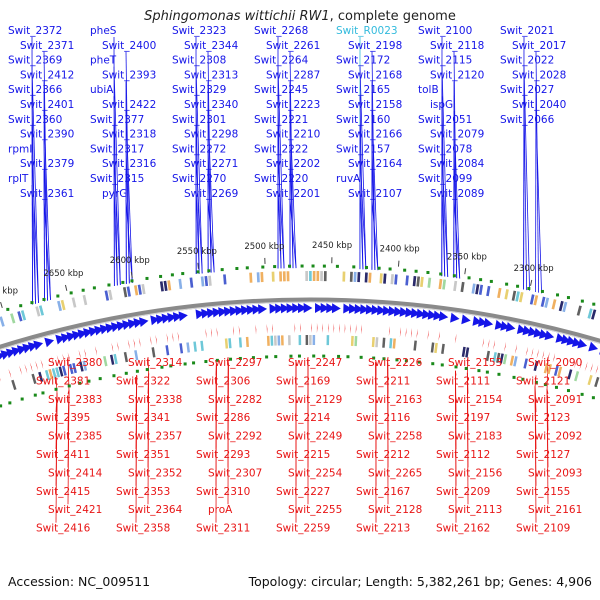  I want to click on reverse-gene-label: Swit_2153, so click(475, 363).